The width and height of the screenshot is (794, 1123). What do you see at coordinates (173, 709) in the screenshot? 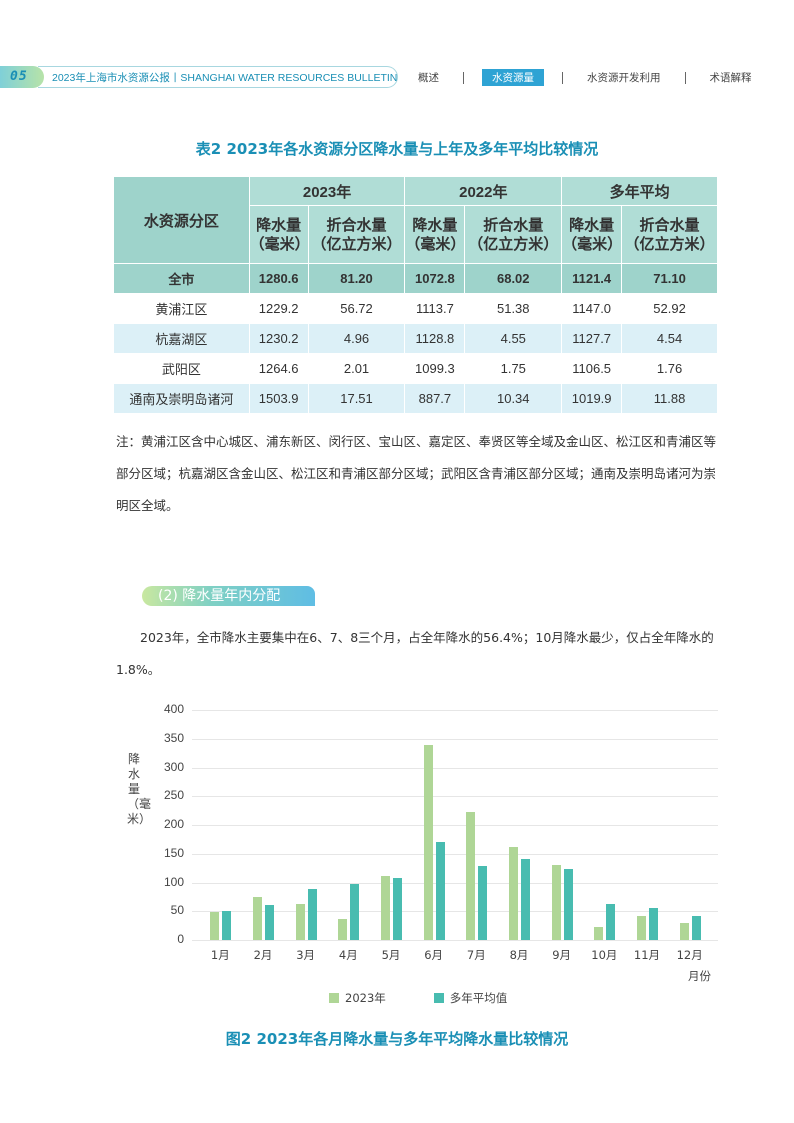
I see `y-tick-label: 400` at bounding box center [173, 709].